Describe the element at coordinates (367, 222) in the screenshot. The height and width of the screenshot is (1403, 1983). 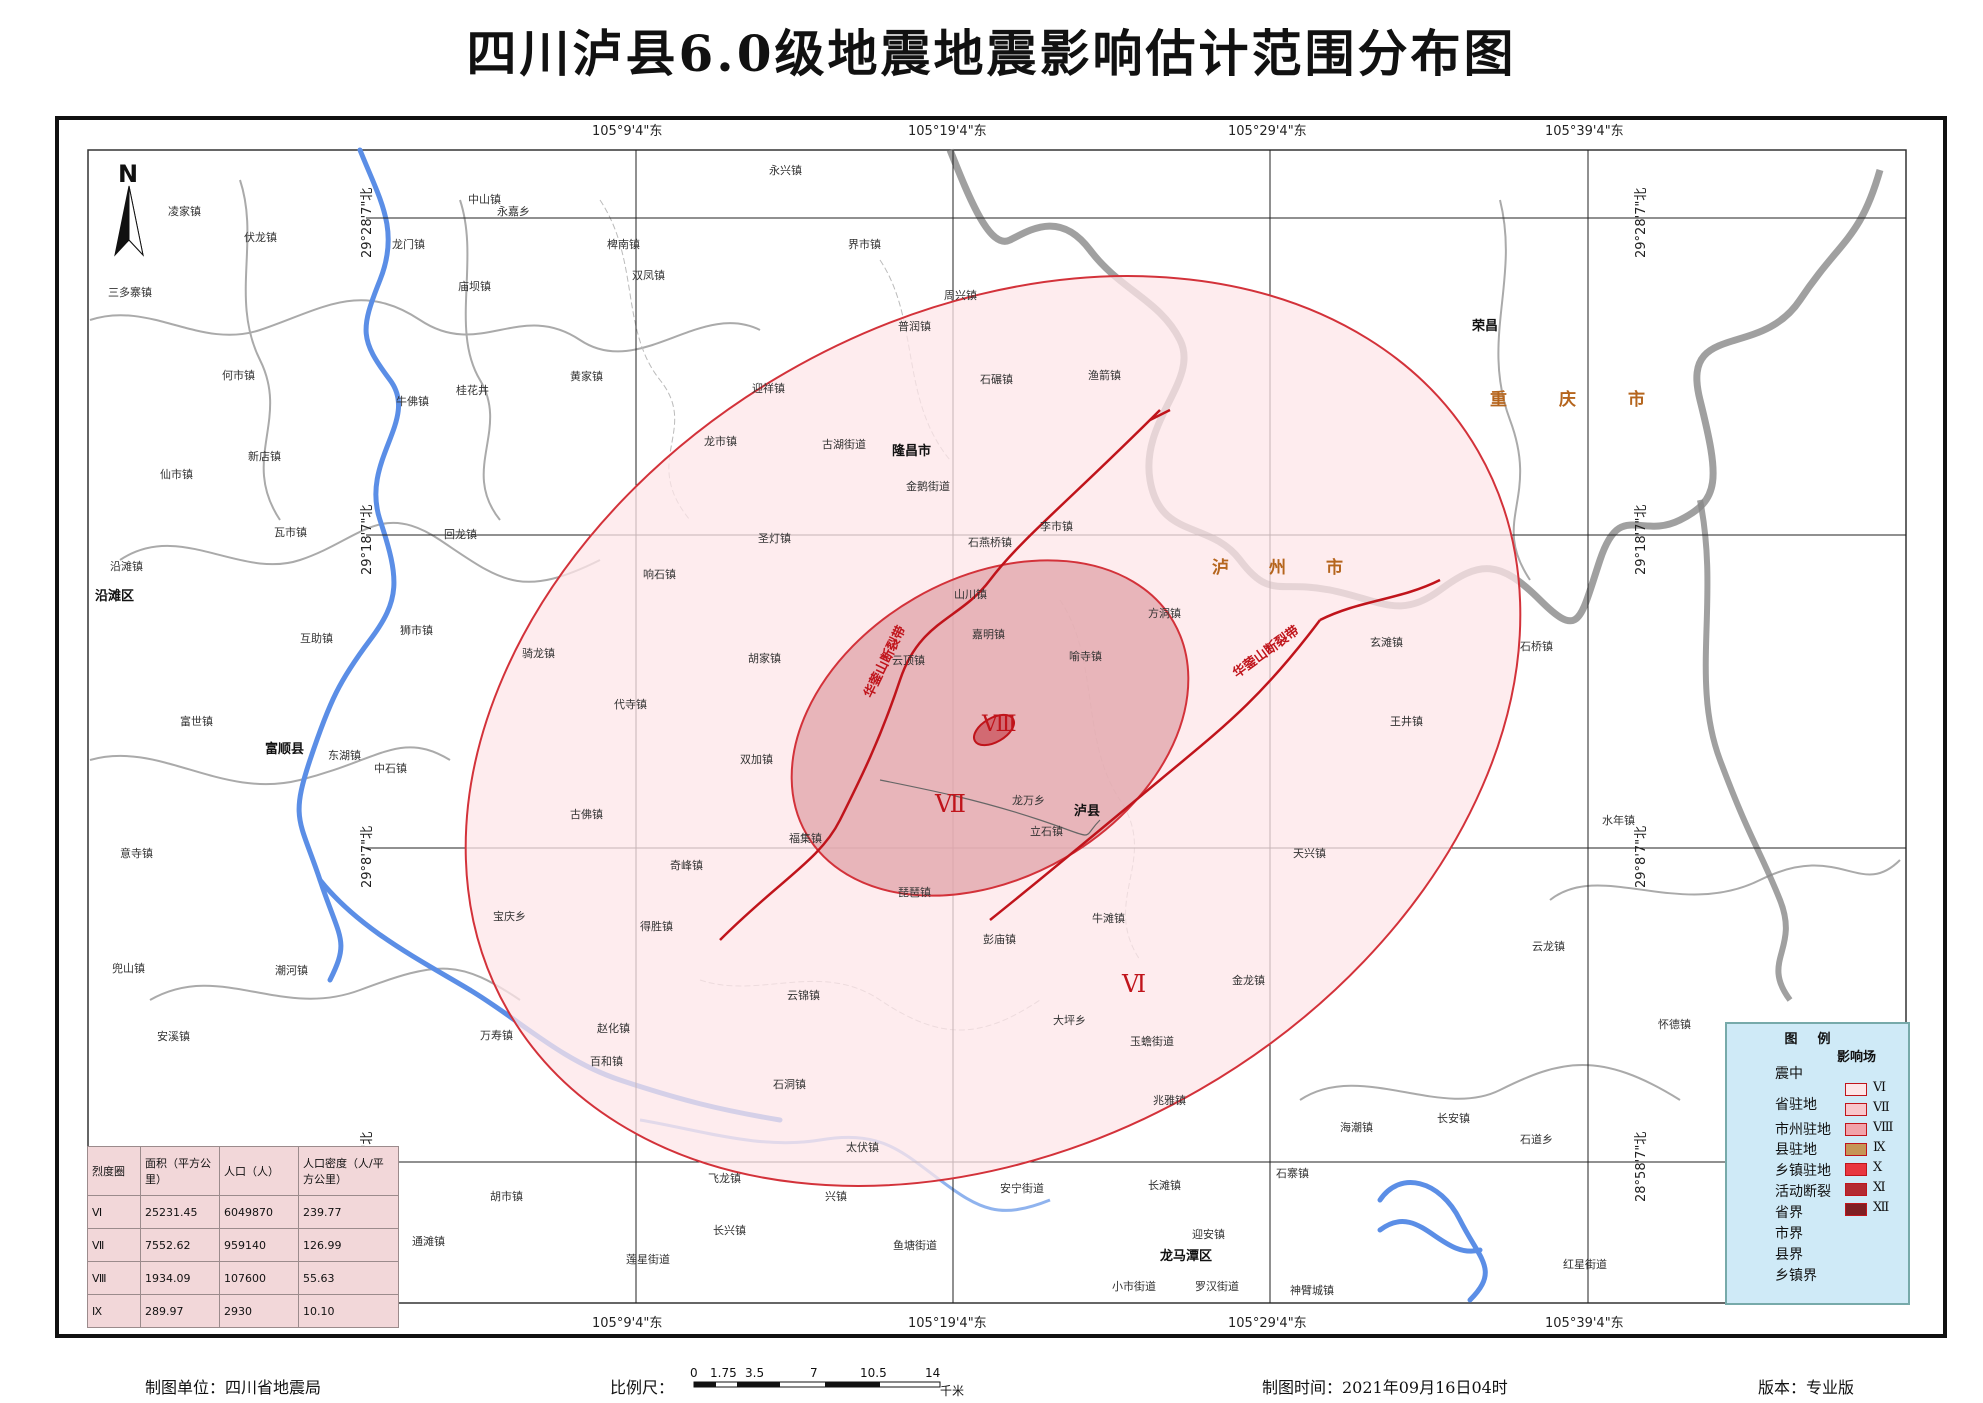
I see `coord-left-1: 29°28'7"北` at that location.